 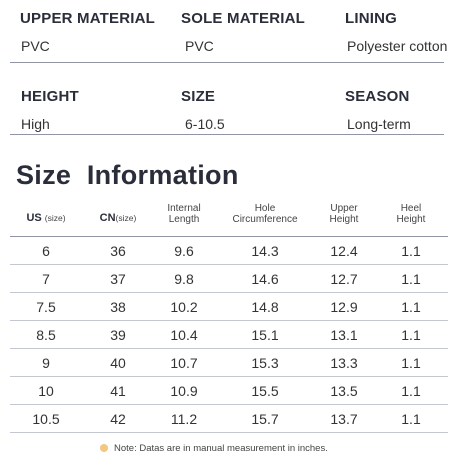 I want to click on table-cell: 13.5, so click(x=344, y=391).